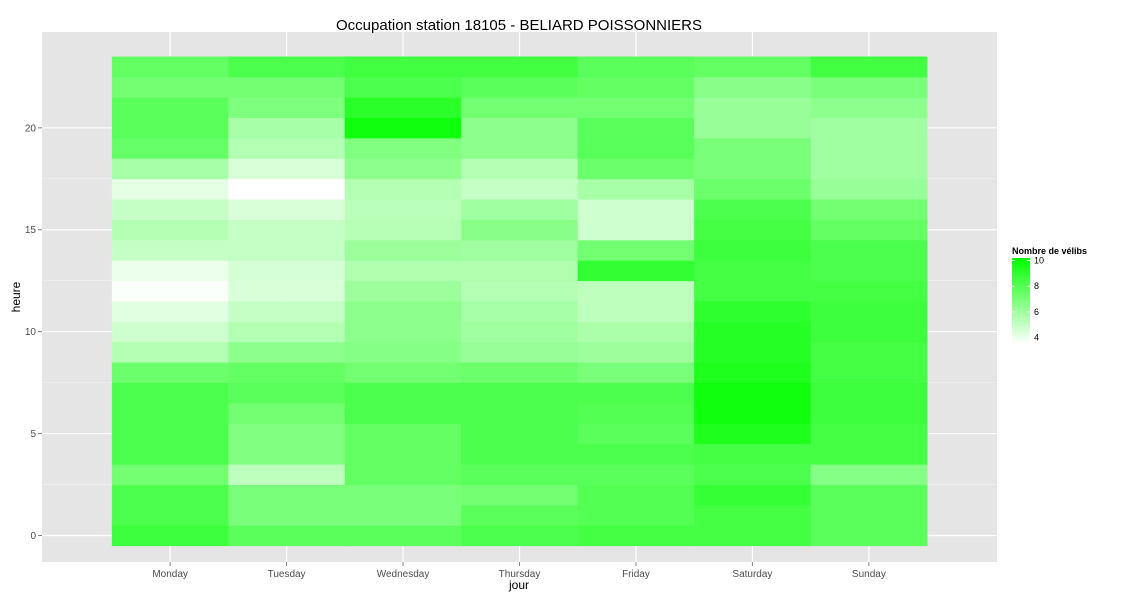 This screenshot has width=1125, height=600. I want to click on y-axis-title: heure, so click(16, 296).